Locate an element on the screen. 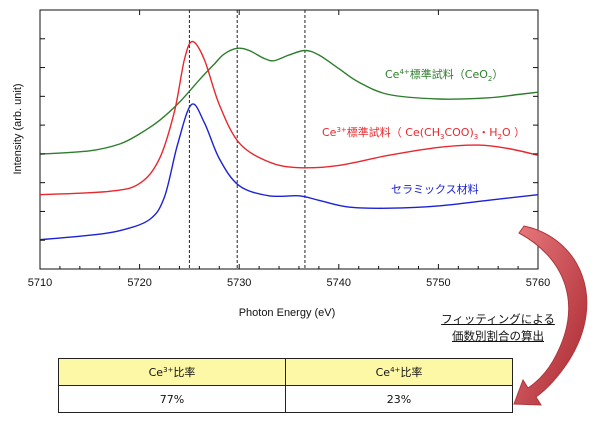 The image size is (600, 433). table-row: 77% 23% is located at coordinates (285, 399).